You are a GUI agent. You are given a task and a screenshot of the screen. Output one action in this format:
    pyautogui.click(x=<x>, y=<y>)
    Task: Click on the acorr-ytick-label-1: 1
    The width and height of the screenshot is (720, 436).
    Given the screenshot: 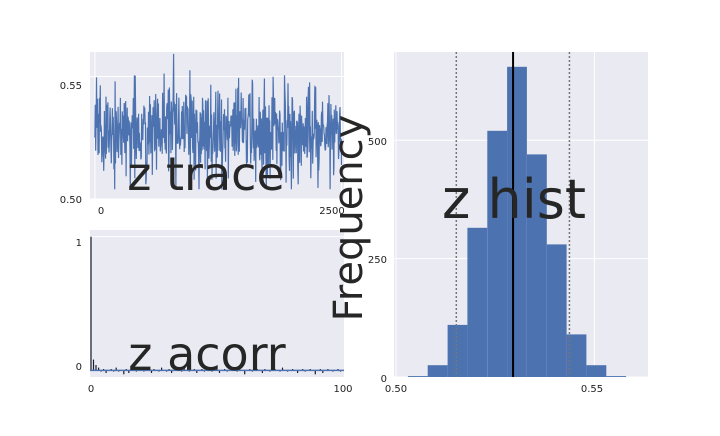 What is the action you would take?
    pyautogui.click(x=79, y=243)
    